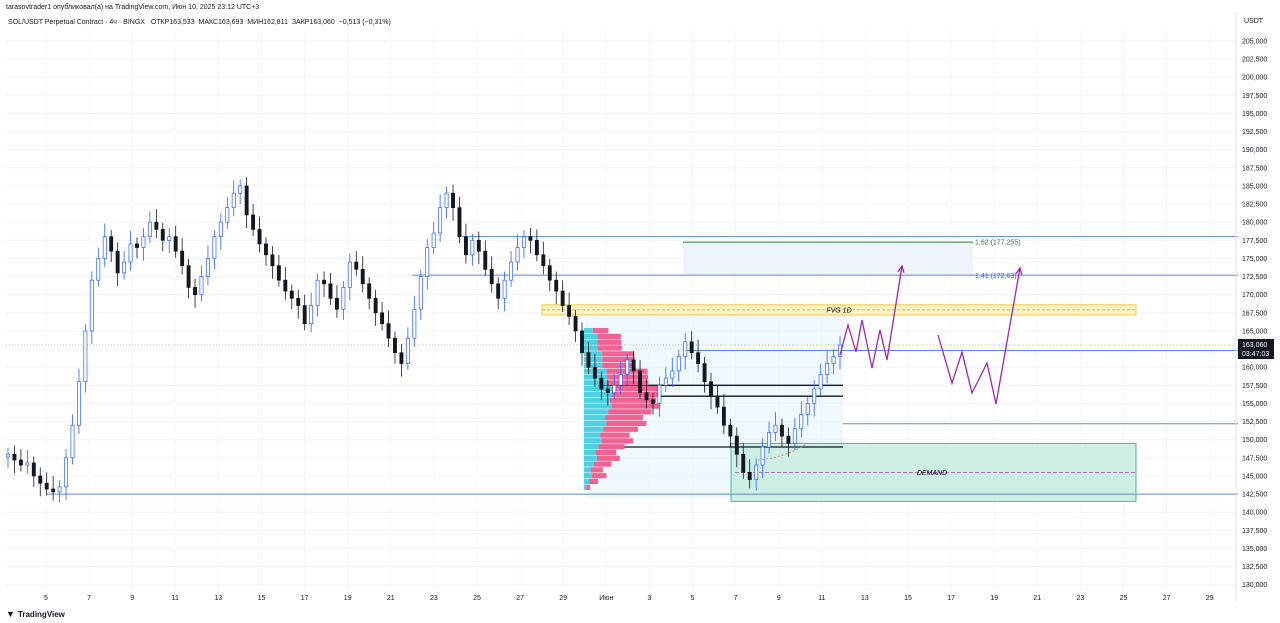  What do you see at coordinates (1254, 277) in the screenshot?
I see `price-tick-label: 172,500` at bounding box center [1254, 277].